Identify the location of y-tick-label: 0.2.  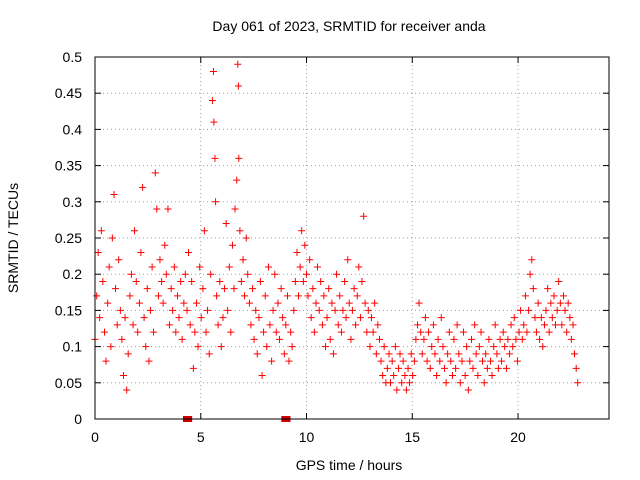
(73, 274).